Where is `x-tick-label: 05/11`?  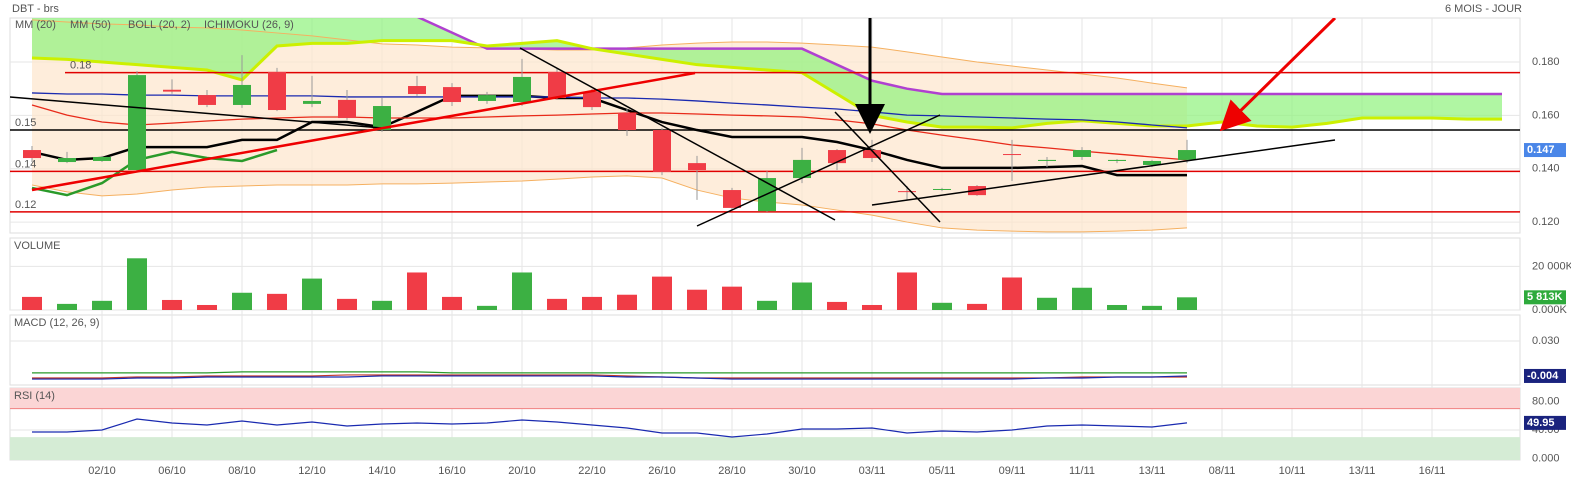 x-tick-label: 05/11 is located at coordinates (942, 471).